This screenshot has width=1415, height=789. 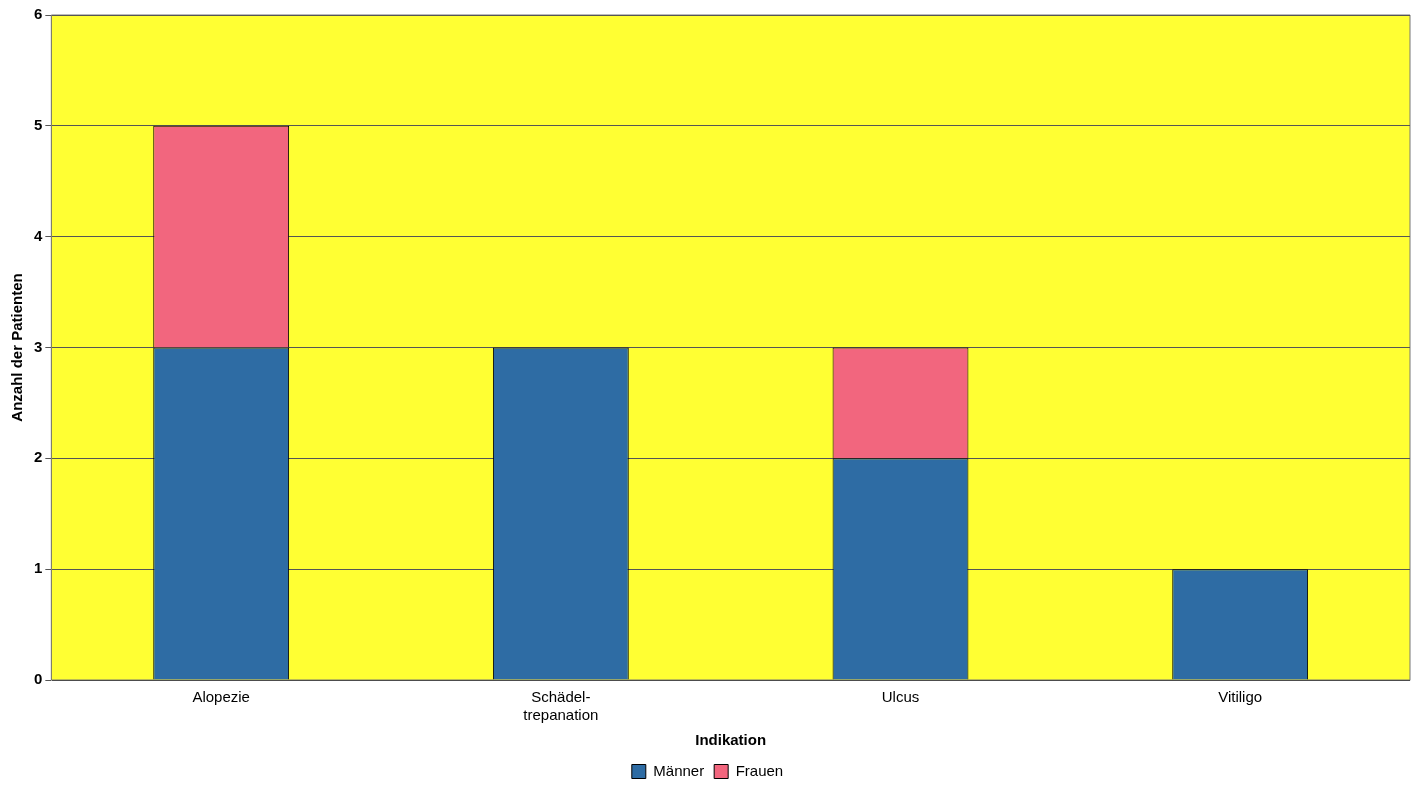 What do you see at coordinates (1240, 697) in the screenshot?
I see `x-tick-label: Vitiligo` at bounding box center [1240, 697].